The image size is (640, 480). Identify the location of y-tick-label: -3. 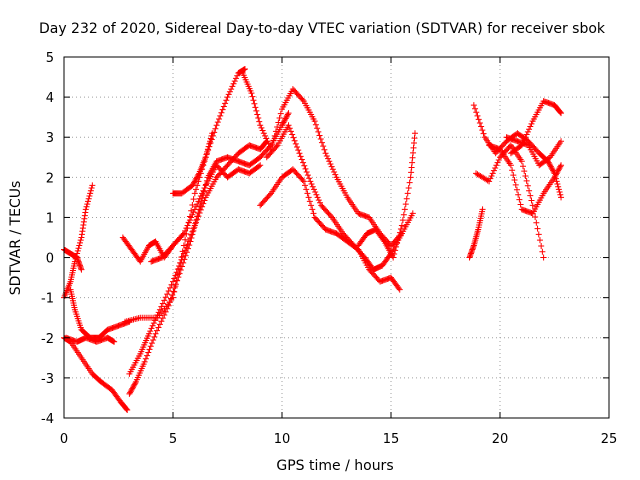
(47, 379).